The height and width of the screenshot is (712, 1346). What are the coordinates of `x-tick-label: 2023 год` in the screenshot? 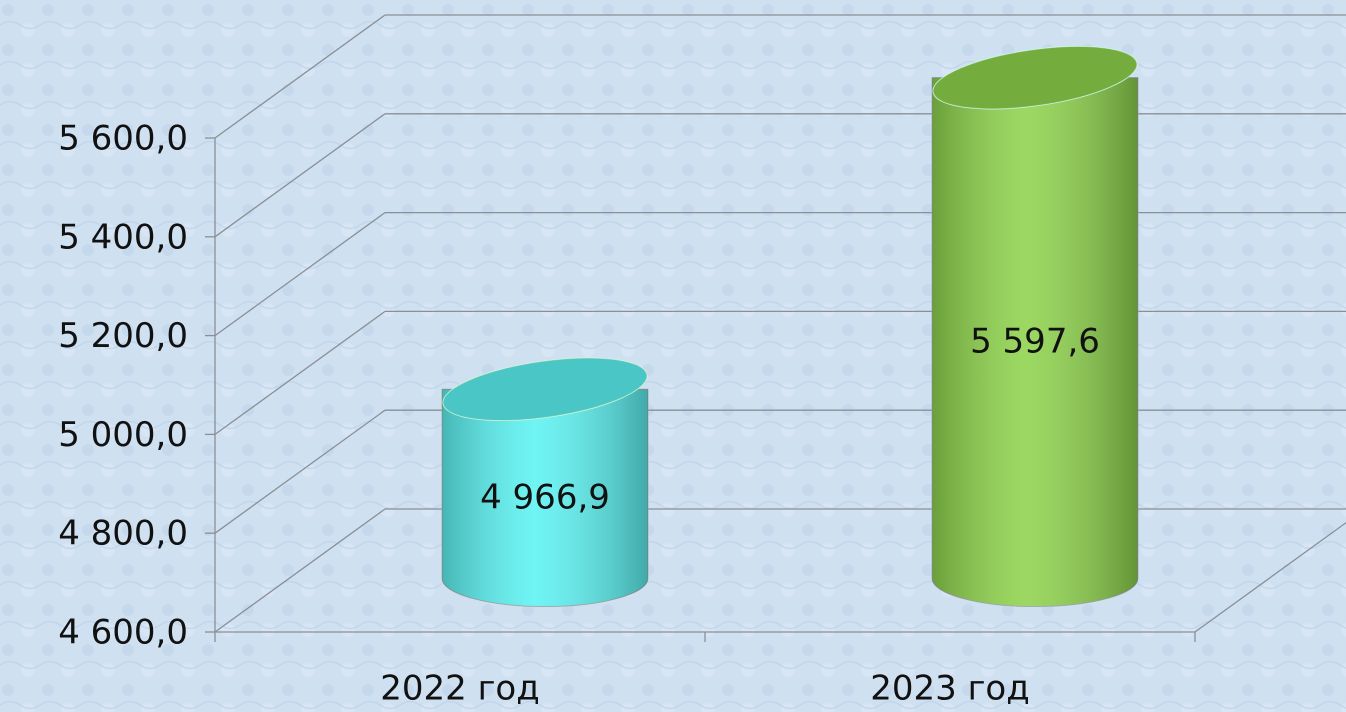 It's located at (950, 689).